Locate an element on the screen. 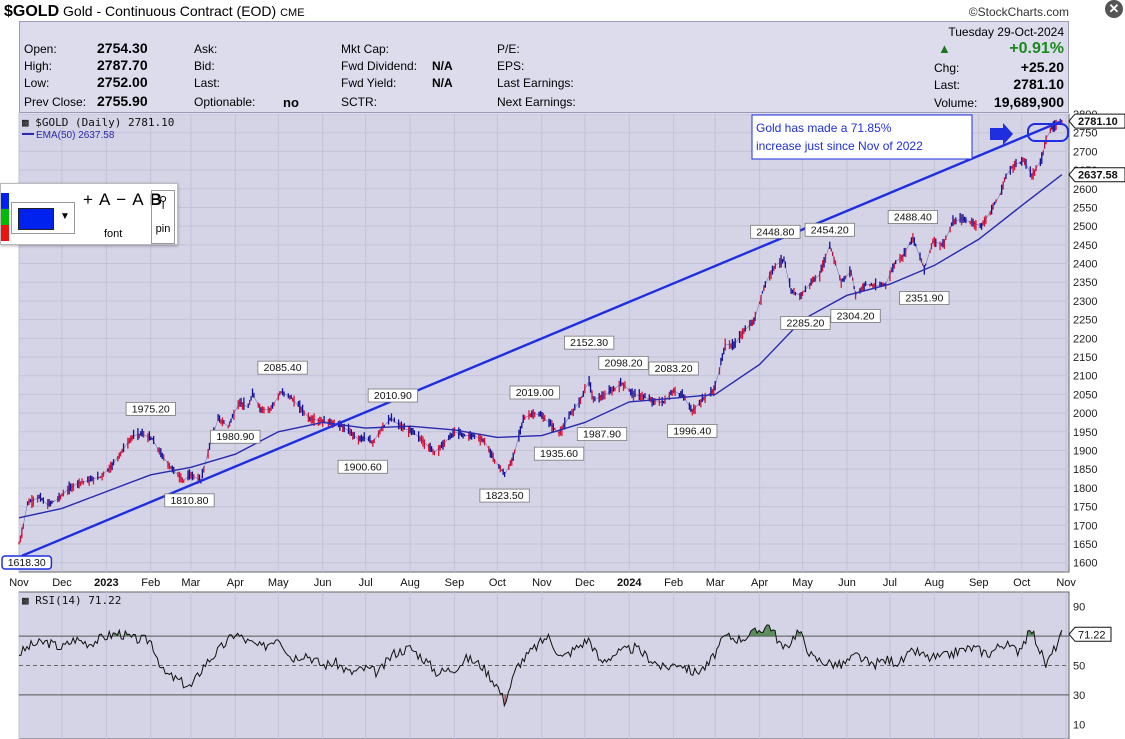  sctr-label: SCTR: is located at coordinates (359, 102).